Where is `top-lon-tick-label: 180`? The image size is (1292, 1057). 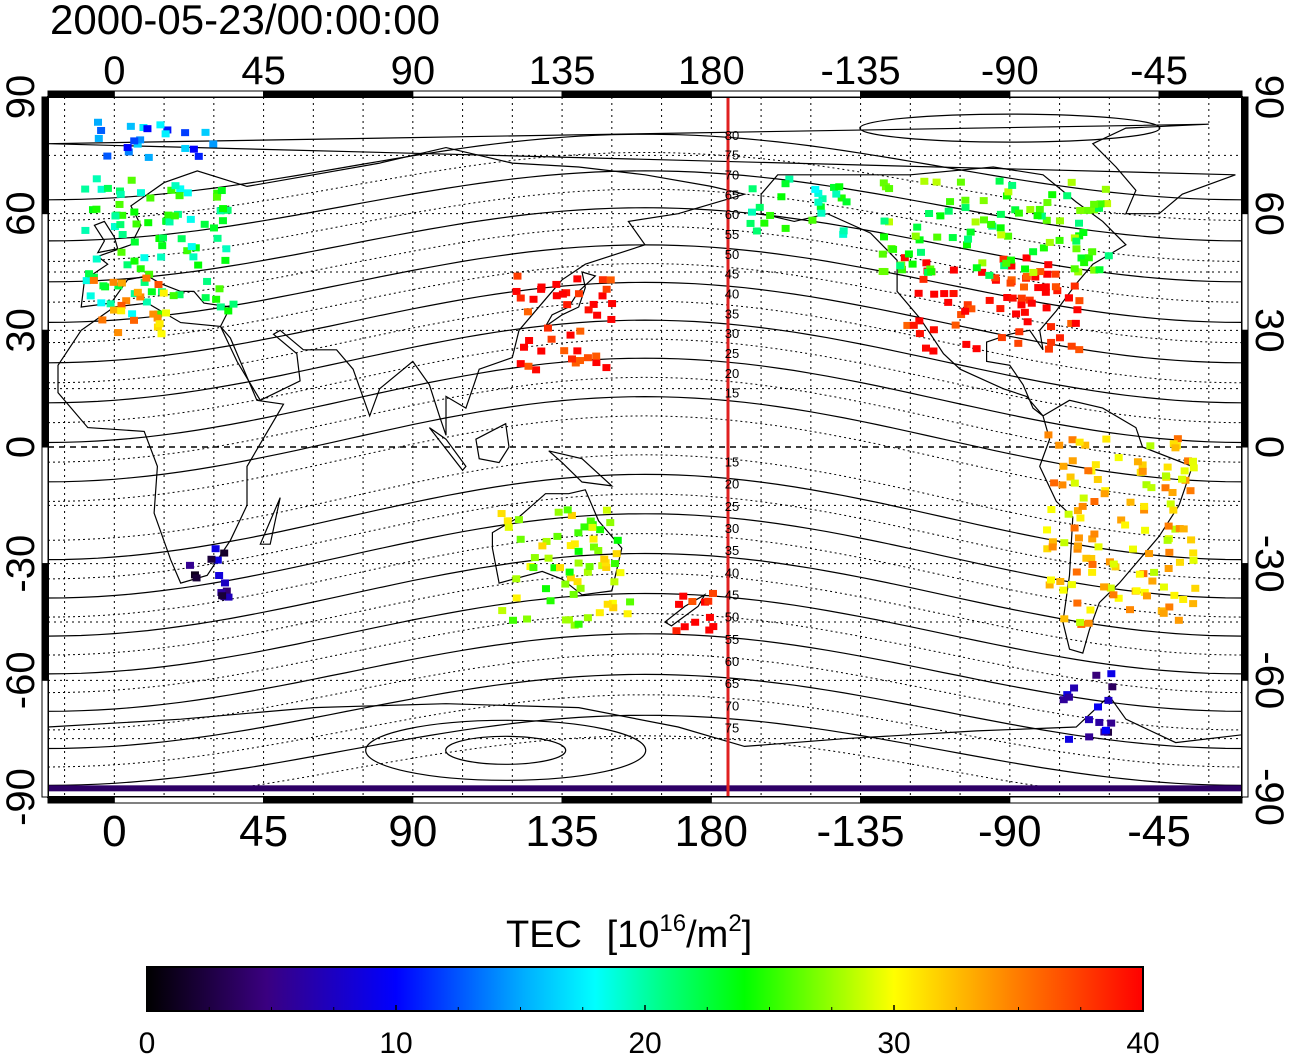 top-lon-tick-label: 180 is located at coordinates (711, 71).